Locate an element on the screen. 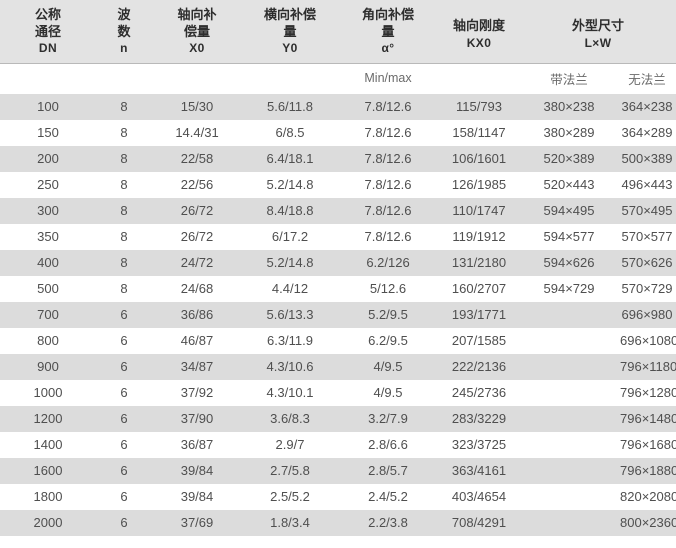 Image resolution: width=676 pixels, height=548 pixels. header-cell-n: 波 数 n is located at coordinates (124, 32).